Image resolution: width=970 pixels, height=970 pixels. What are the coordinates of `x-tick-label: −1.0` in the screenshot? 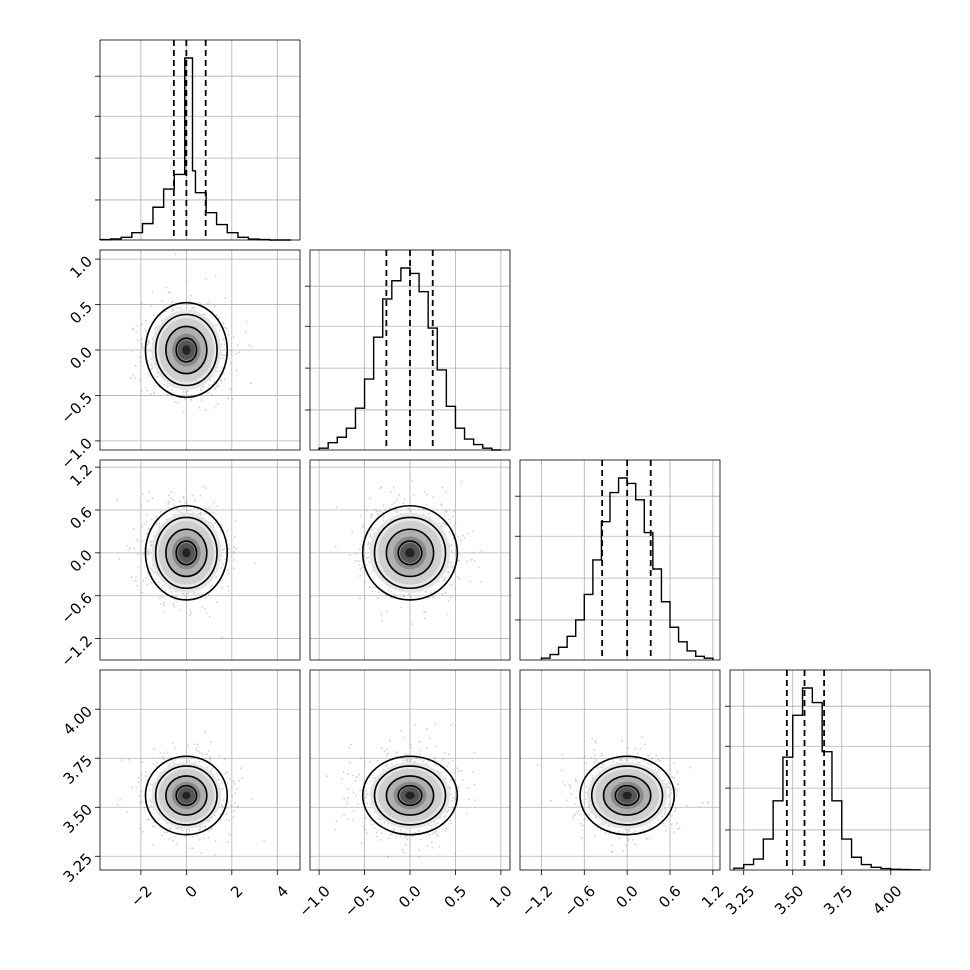 It's located at (314, 901).